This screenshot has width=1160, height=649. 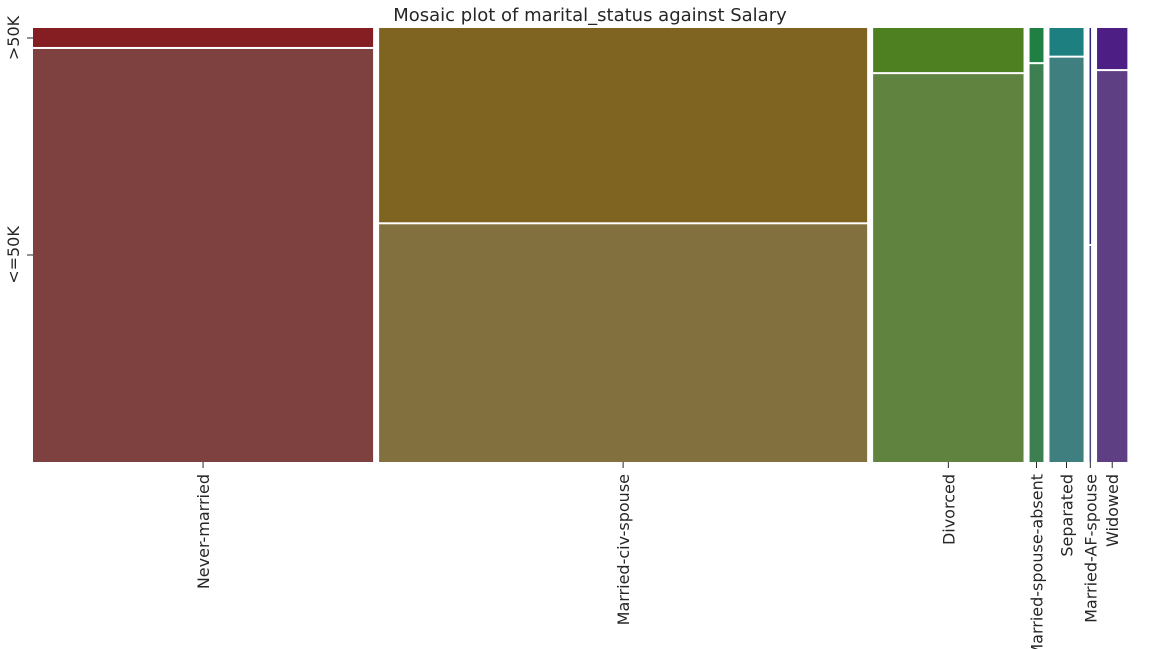 What do you see at coordinates (13, 255) in the screenshot?
I see `y-tick-label-le50k: <=50K` at bounding box center [13, 255].